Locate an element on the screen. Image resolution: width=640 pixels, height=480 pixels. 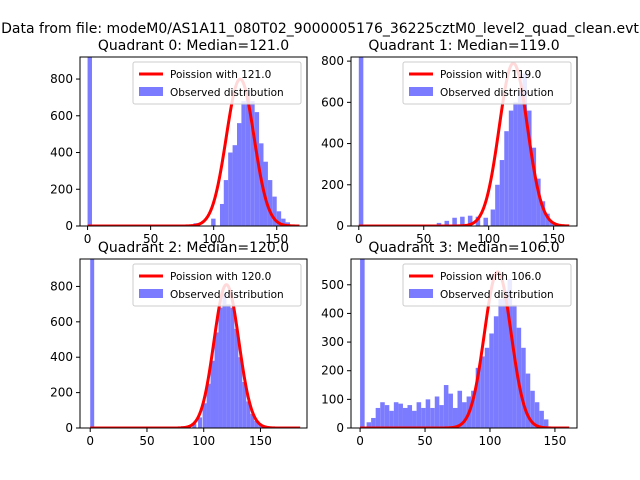
y-tick-label: 600 is located at coordinates (61, 322).